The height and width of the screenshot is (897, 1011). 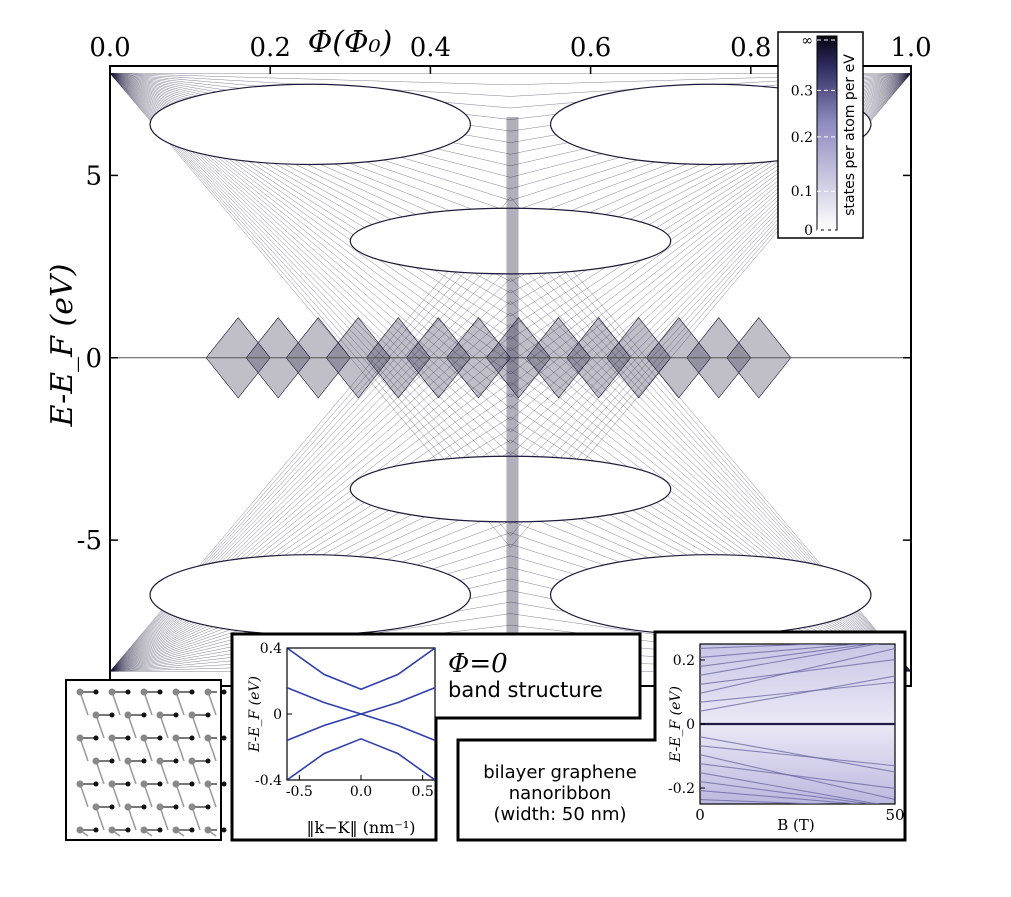 What do you see at coordinates (277, 715) in the screenshot?
I see `band-y-tick-label: 0` at bounding box center [277, 715].